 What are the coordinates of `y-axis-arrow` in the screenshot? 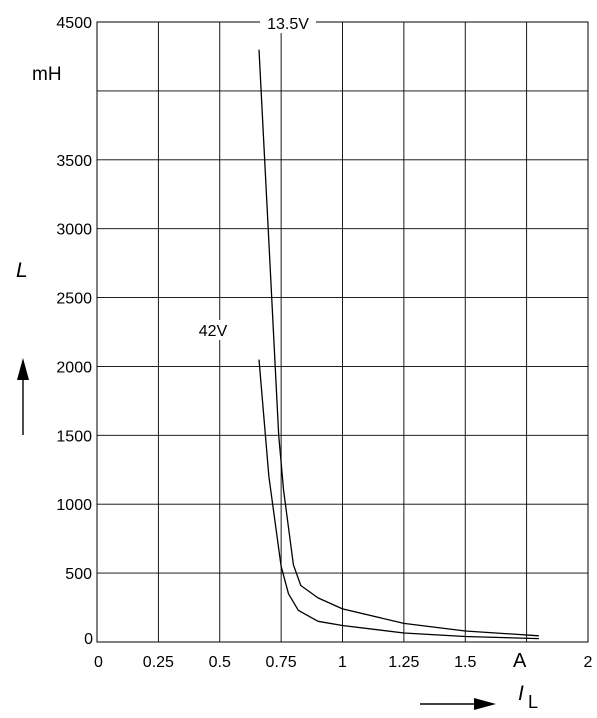 It's located at (23, 396).